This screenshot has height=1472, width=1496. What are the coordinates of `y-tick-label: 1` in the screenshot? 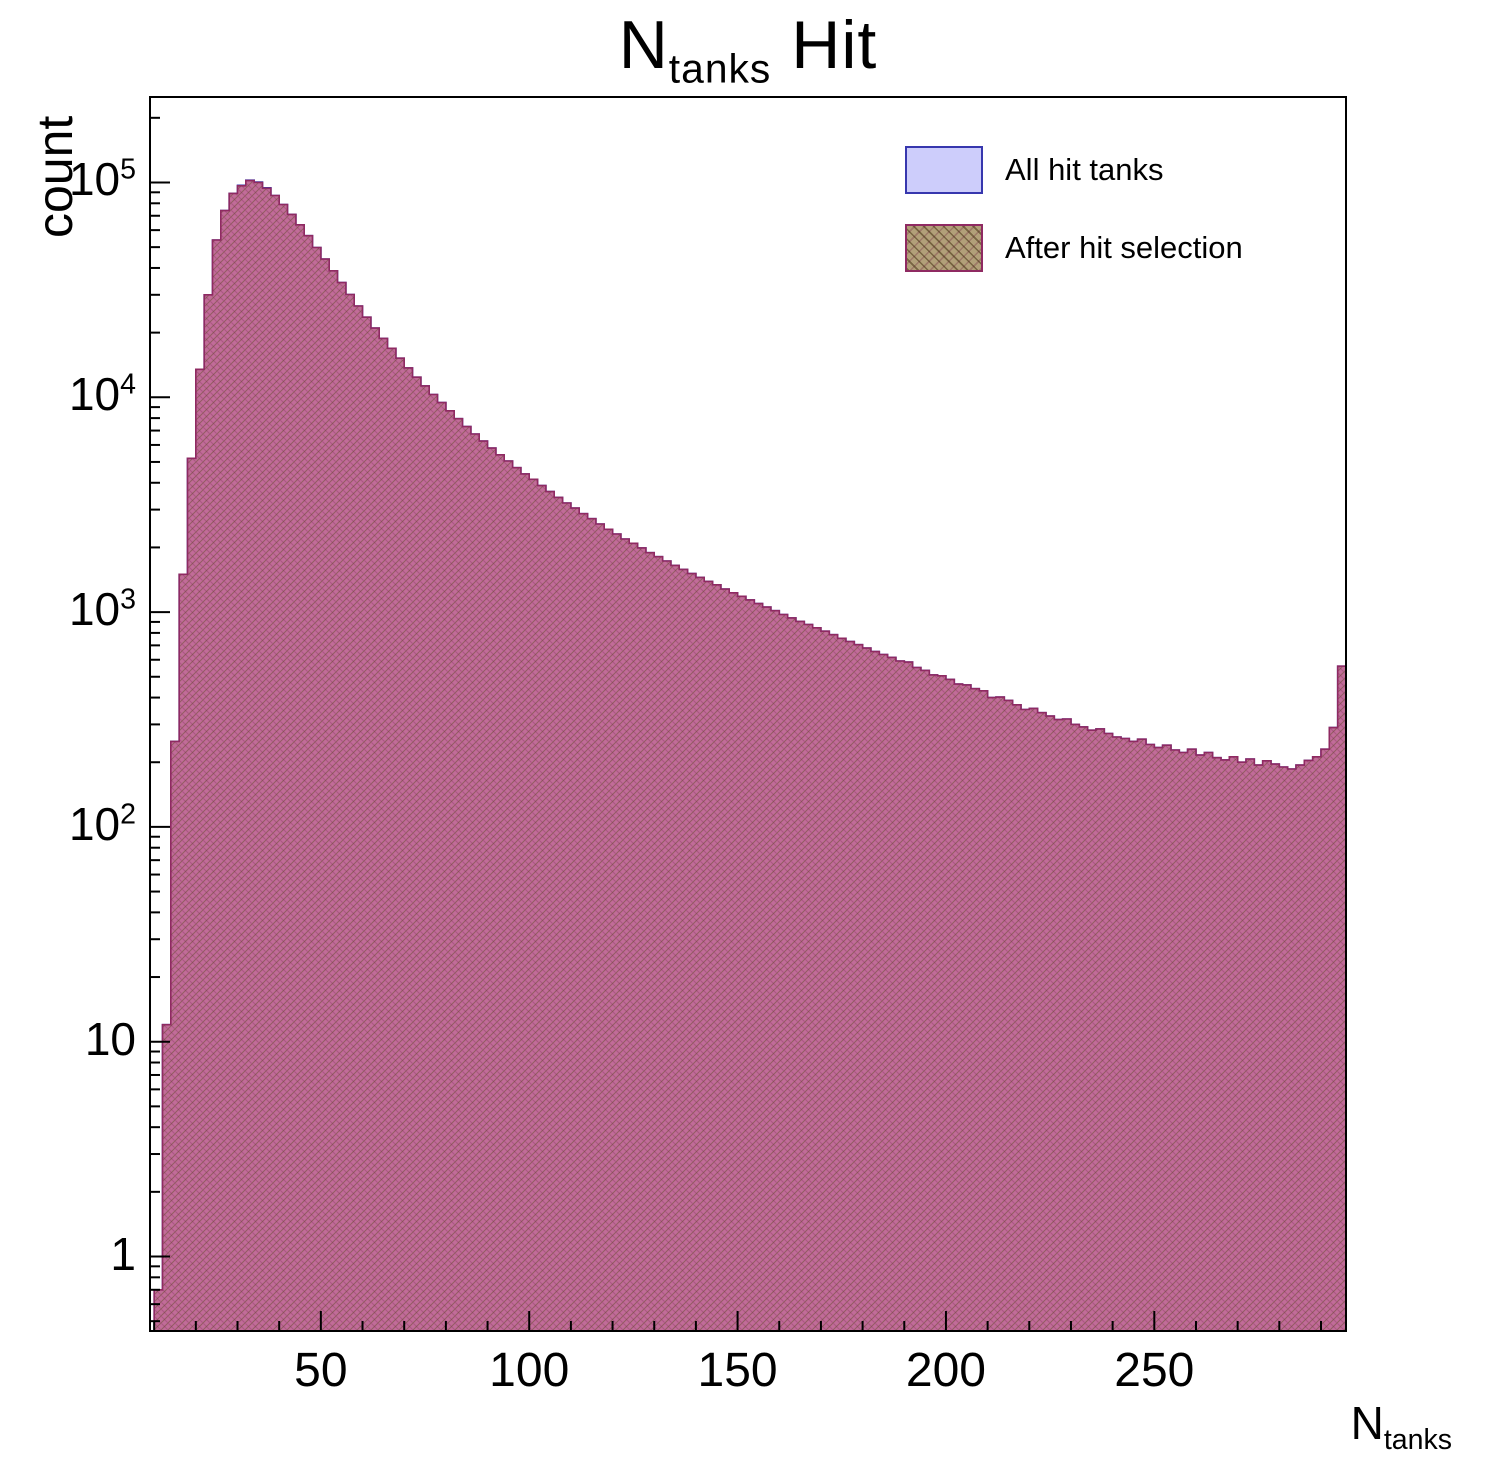 It's located at (123, 1253).